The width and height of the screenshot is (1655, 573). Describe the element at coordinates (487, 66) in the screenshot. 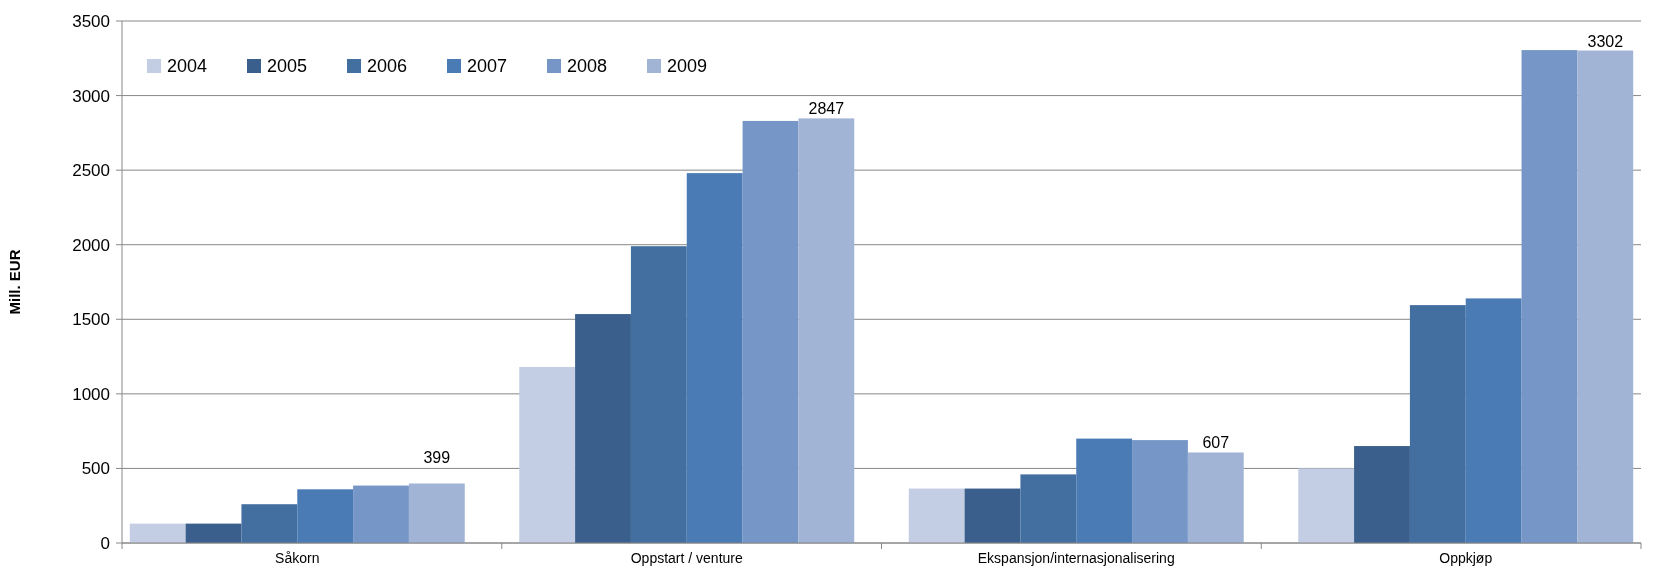

I see `legend-label: 2007` at that location.